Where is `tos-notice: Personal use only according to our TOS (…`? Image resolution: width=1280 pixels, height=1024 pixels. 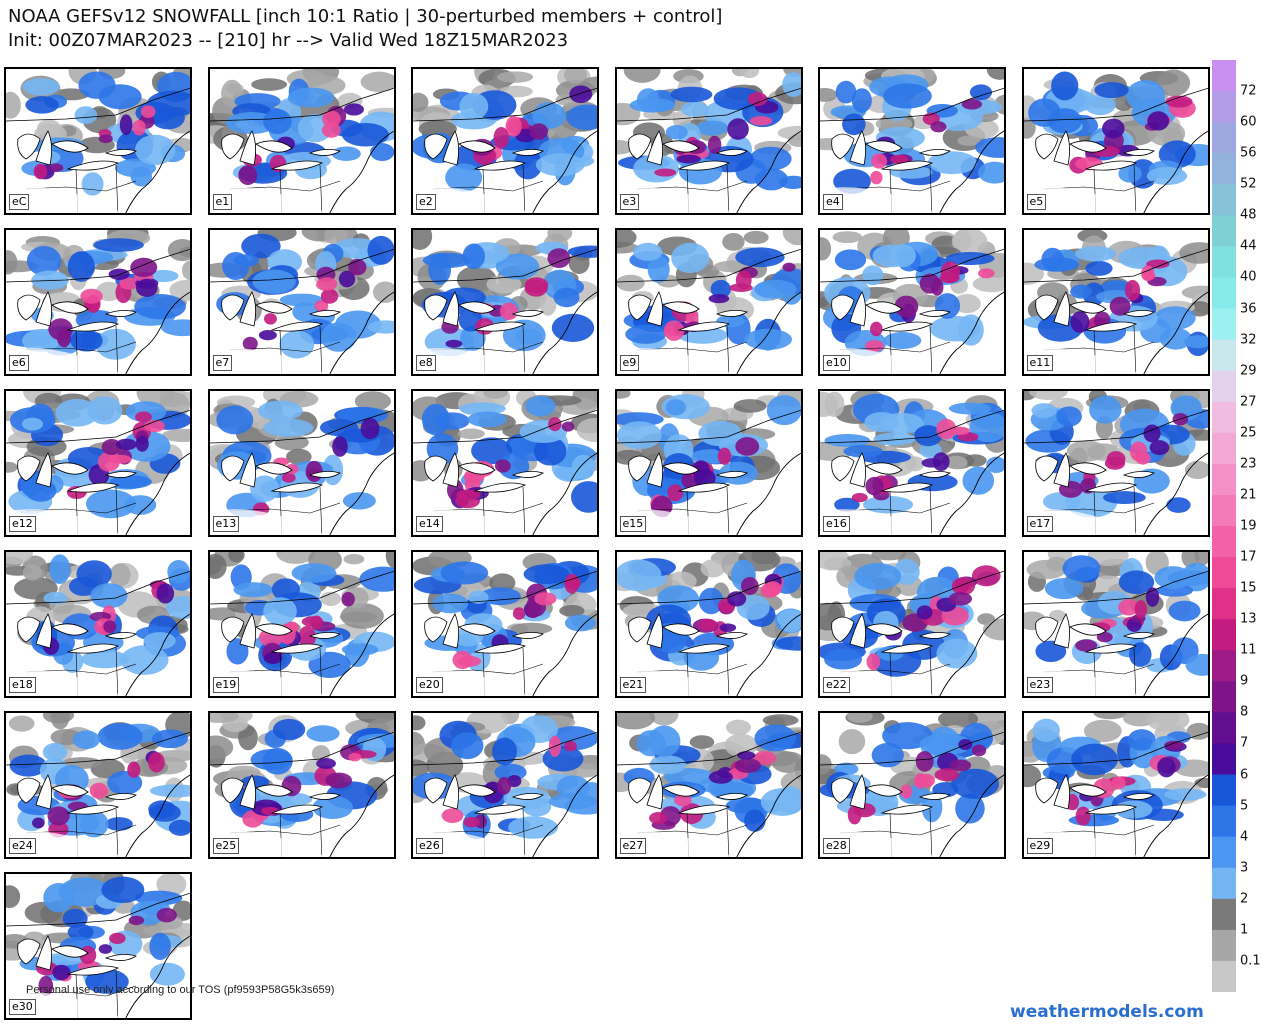 tos-notice: Personal use only according to our TOS (… is located at coordinates (180, 990).